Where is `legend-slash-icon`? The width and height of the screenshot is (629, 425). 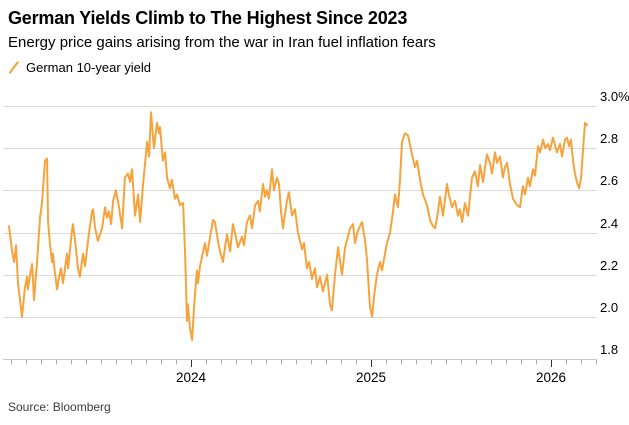 legend-slash-icon is located at coordinates (14, 67).